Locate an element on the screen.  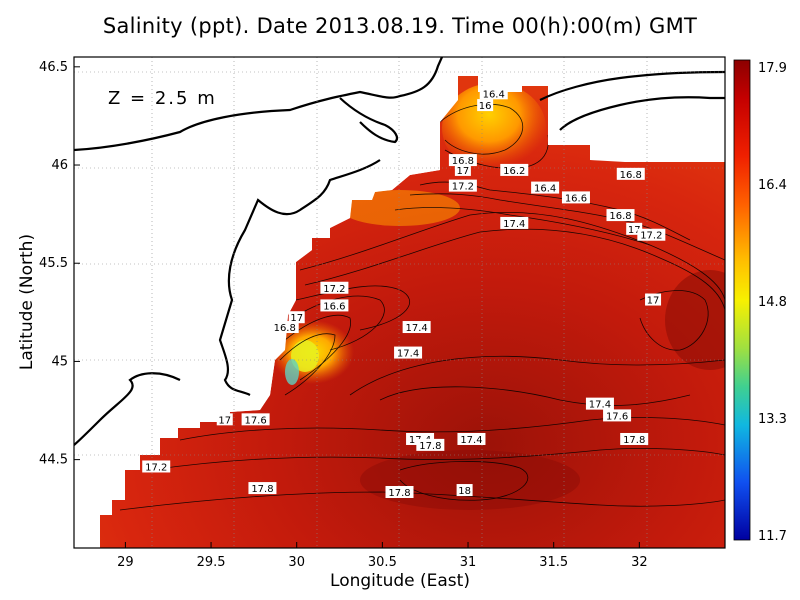
colorbar-tick-label: 14.8 is located at coordinates (772, 302).